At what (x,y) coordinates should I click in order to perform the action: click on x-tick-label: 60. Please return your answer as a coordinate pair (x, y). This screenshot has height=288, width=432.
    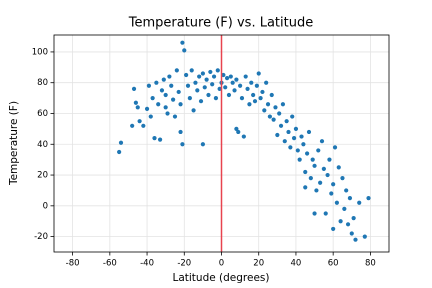
    Looking at the image, I should click on (333, 264).